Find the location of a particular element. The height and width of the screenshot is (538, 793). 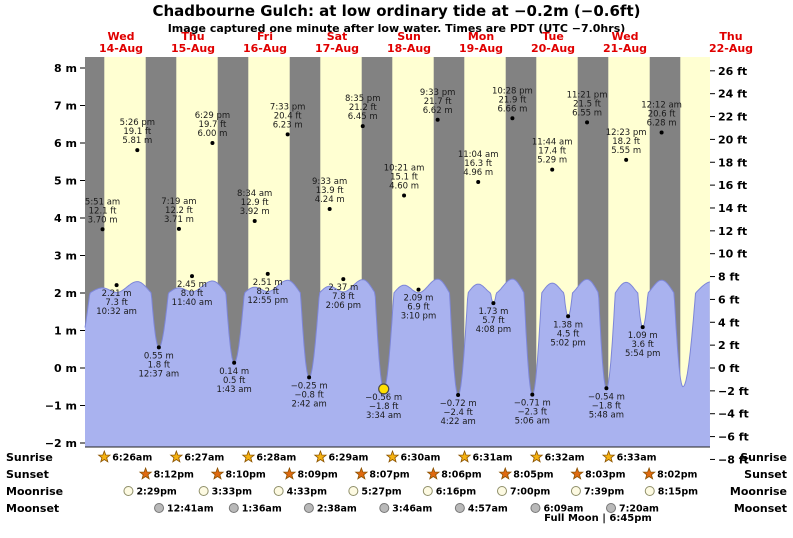

moonrise-time: 8:15pm is located at coordinates (678, 492).